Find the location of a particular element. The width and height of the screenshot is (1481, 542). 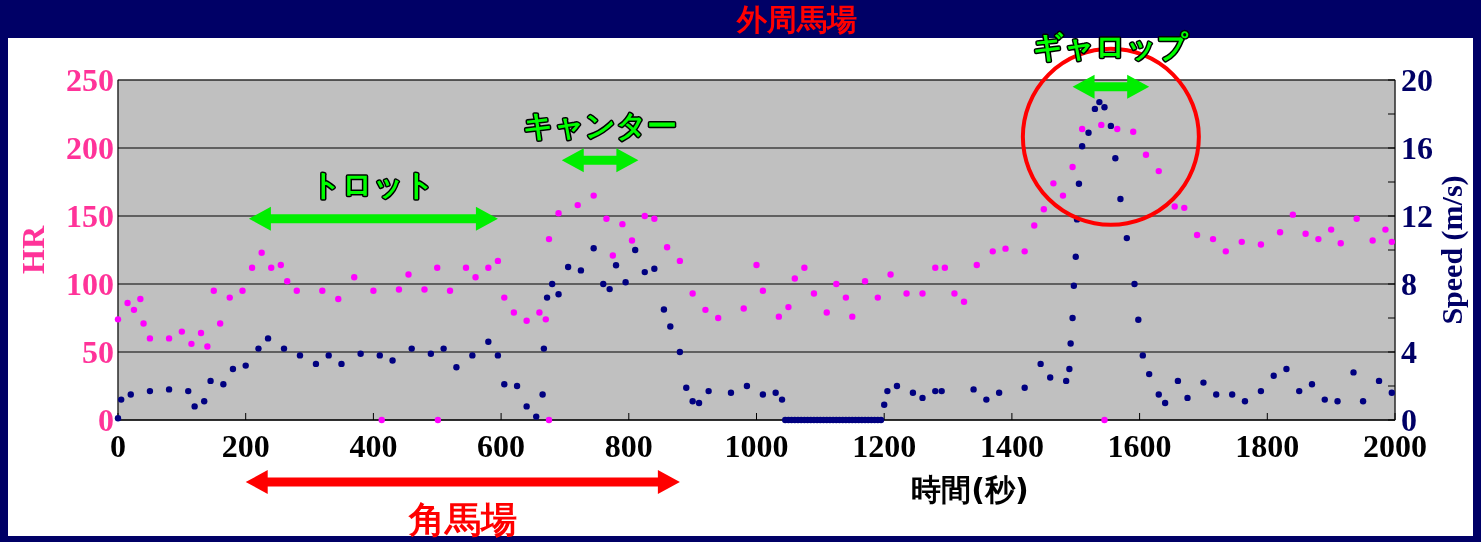

x-tick-label: 200 is located at coordinates (245, 446).